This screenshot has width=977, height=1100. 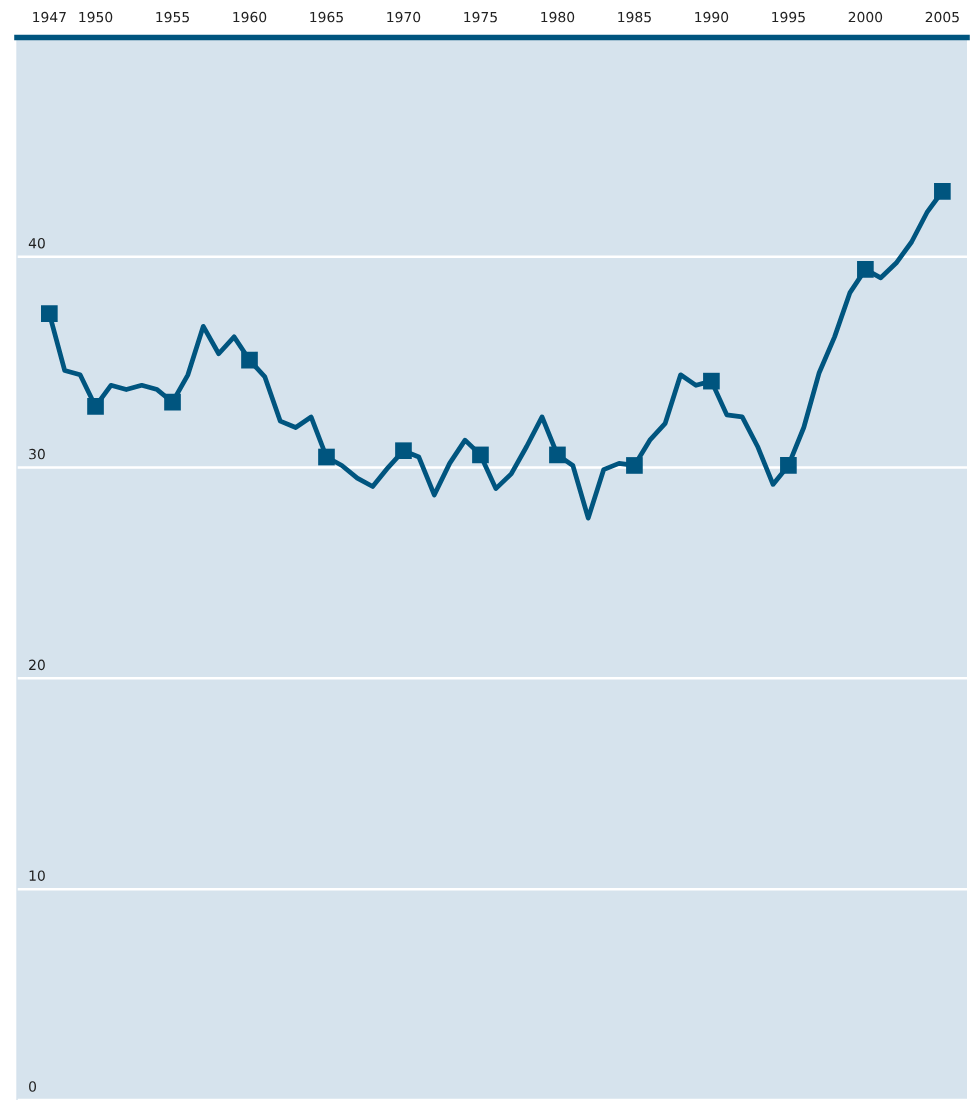 What do you see at coordinates (480, 17) in the screenshot?
I see `x-tick-label: 1975` at bounding box center [480, 17].